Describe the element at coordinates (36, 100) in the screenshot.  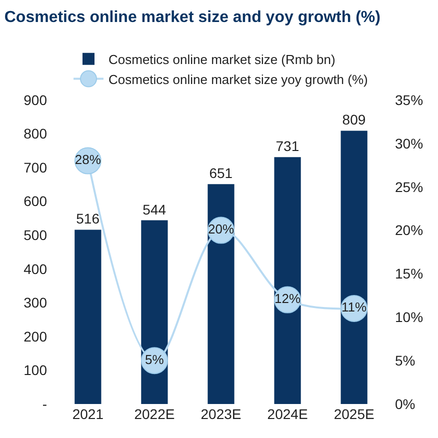
I see `y-tick-label: 900` at that location.